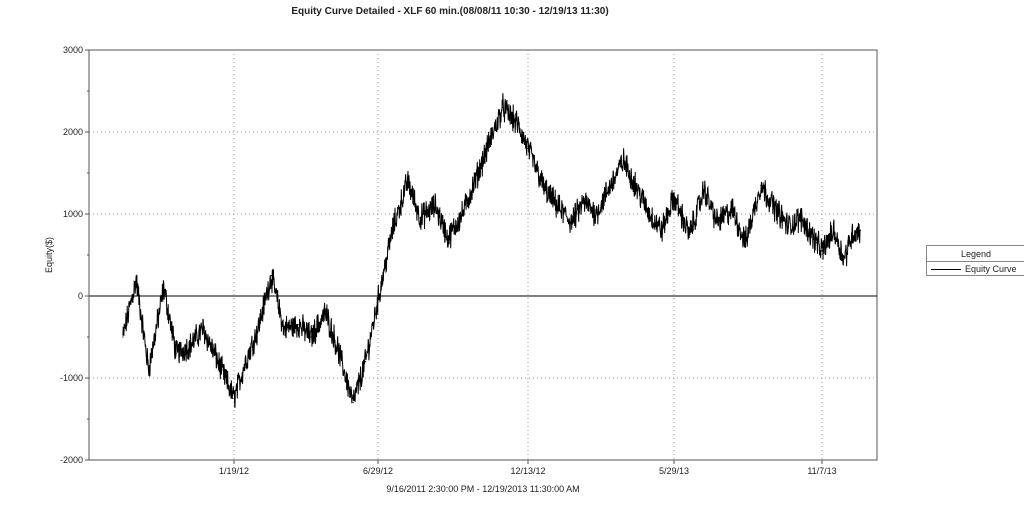 This screenshot has height=519, width=1024. Describe the element at coordinates (976, 254) in the screenshot. I see `legend-title: Legend` at that location.